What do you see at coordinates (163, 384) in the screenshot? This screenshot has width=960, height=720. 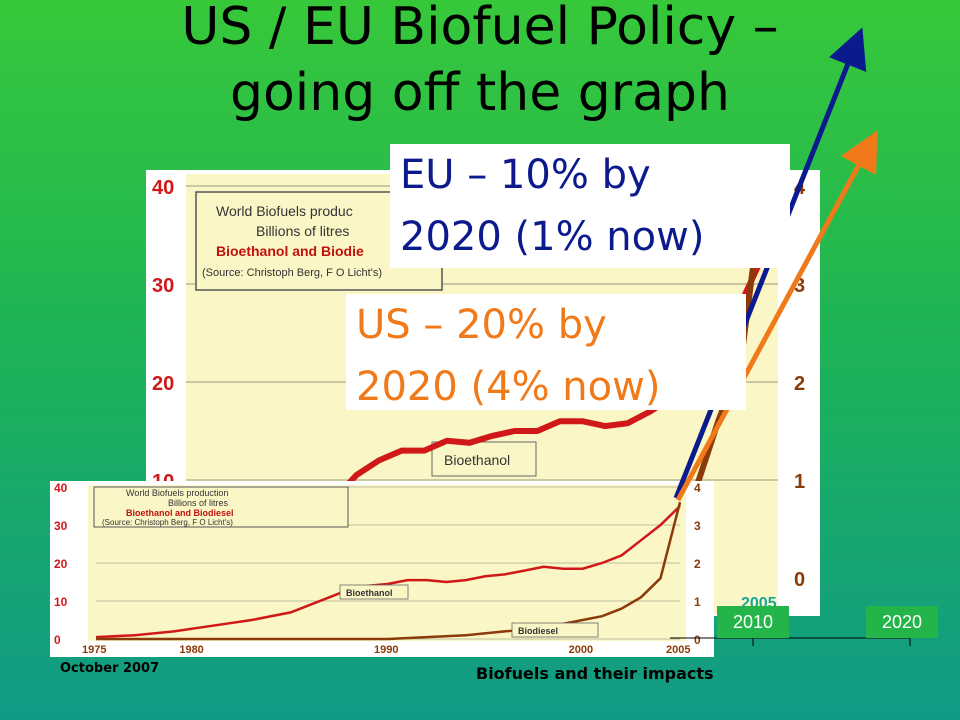 I see `big-left-tick: 20` at bounding box center [163, 384].